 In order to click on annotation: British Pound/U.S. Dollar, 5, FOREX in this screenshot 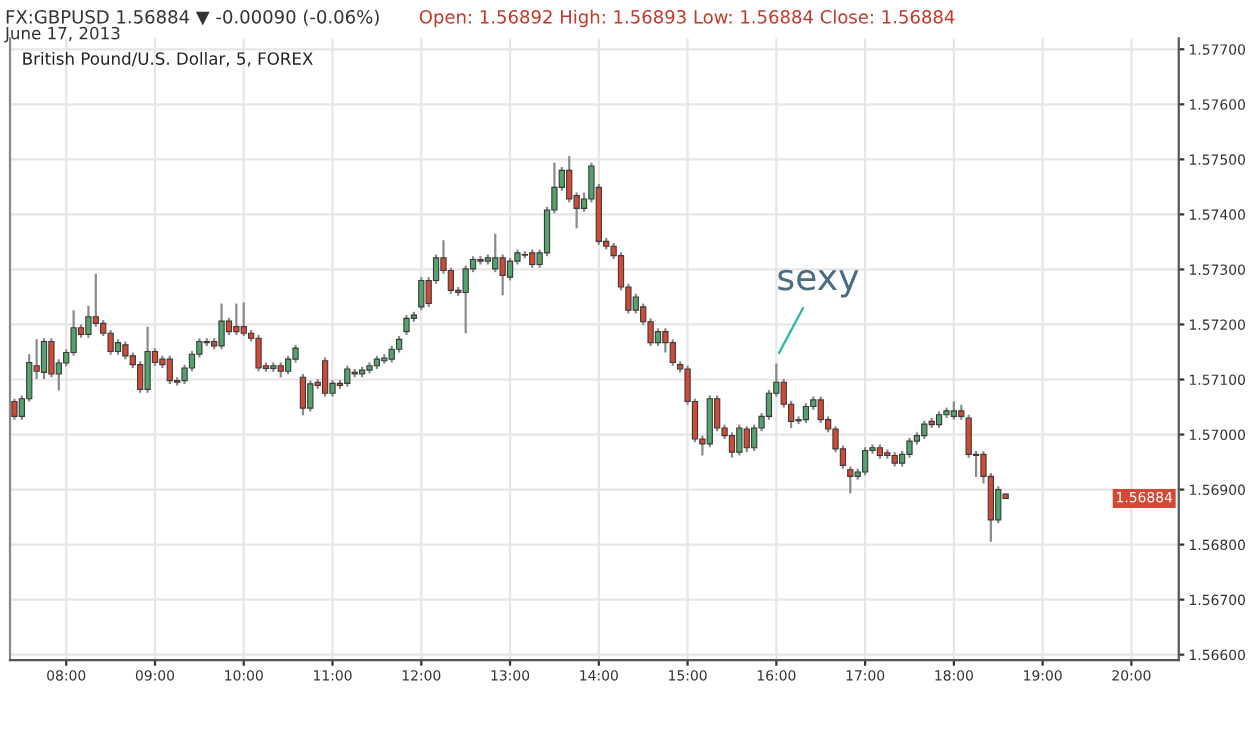, I will do `click(168, 59)`.